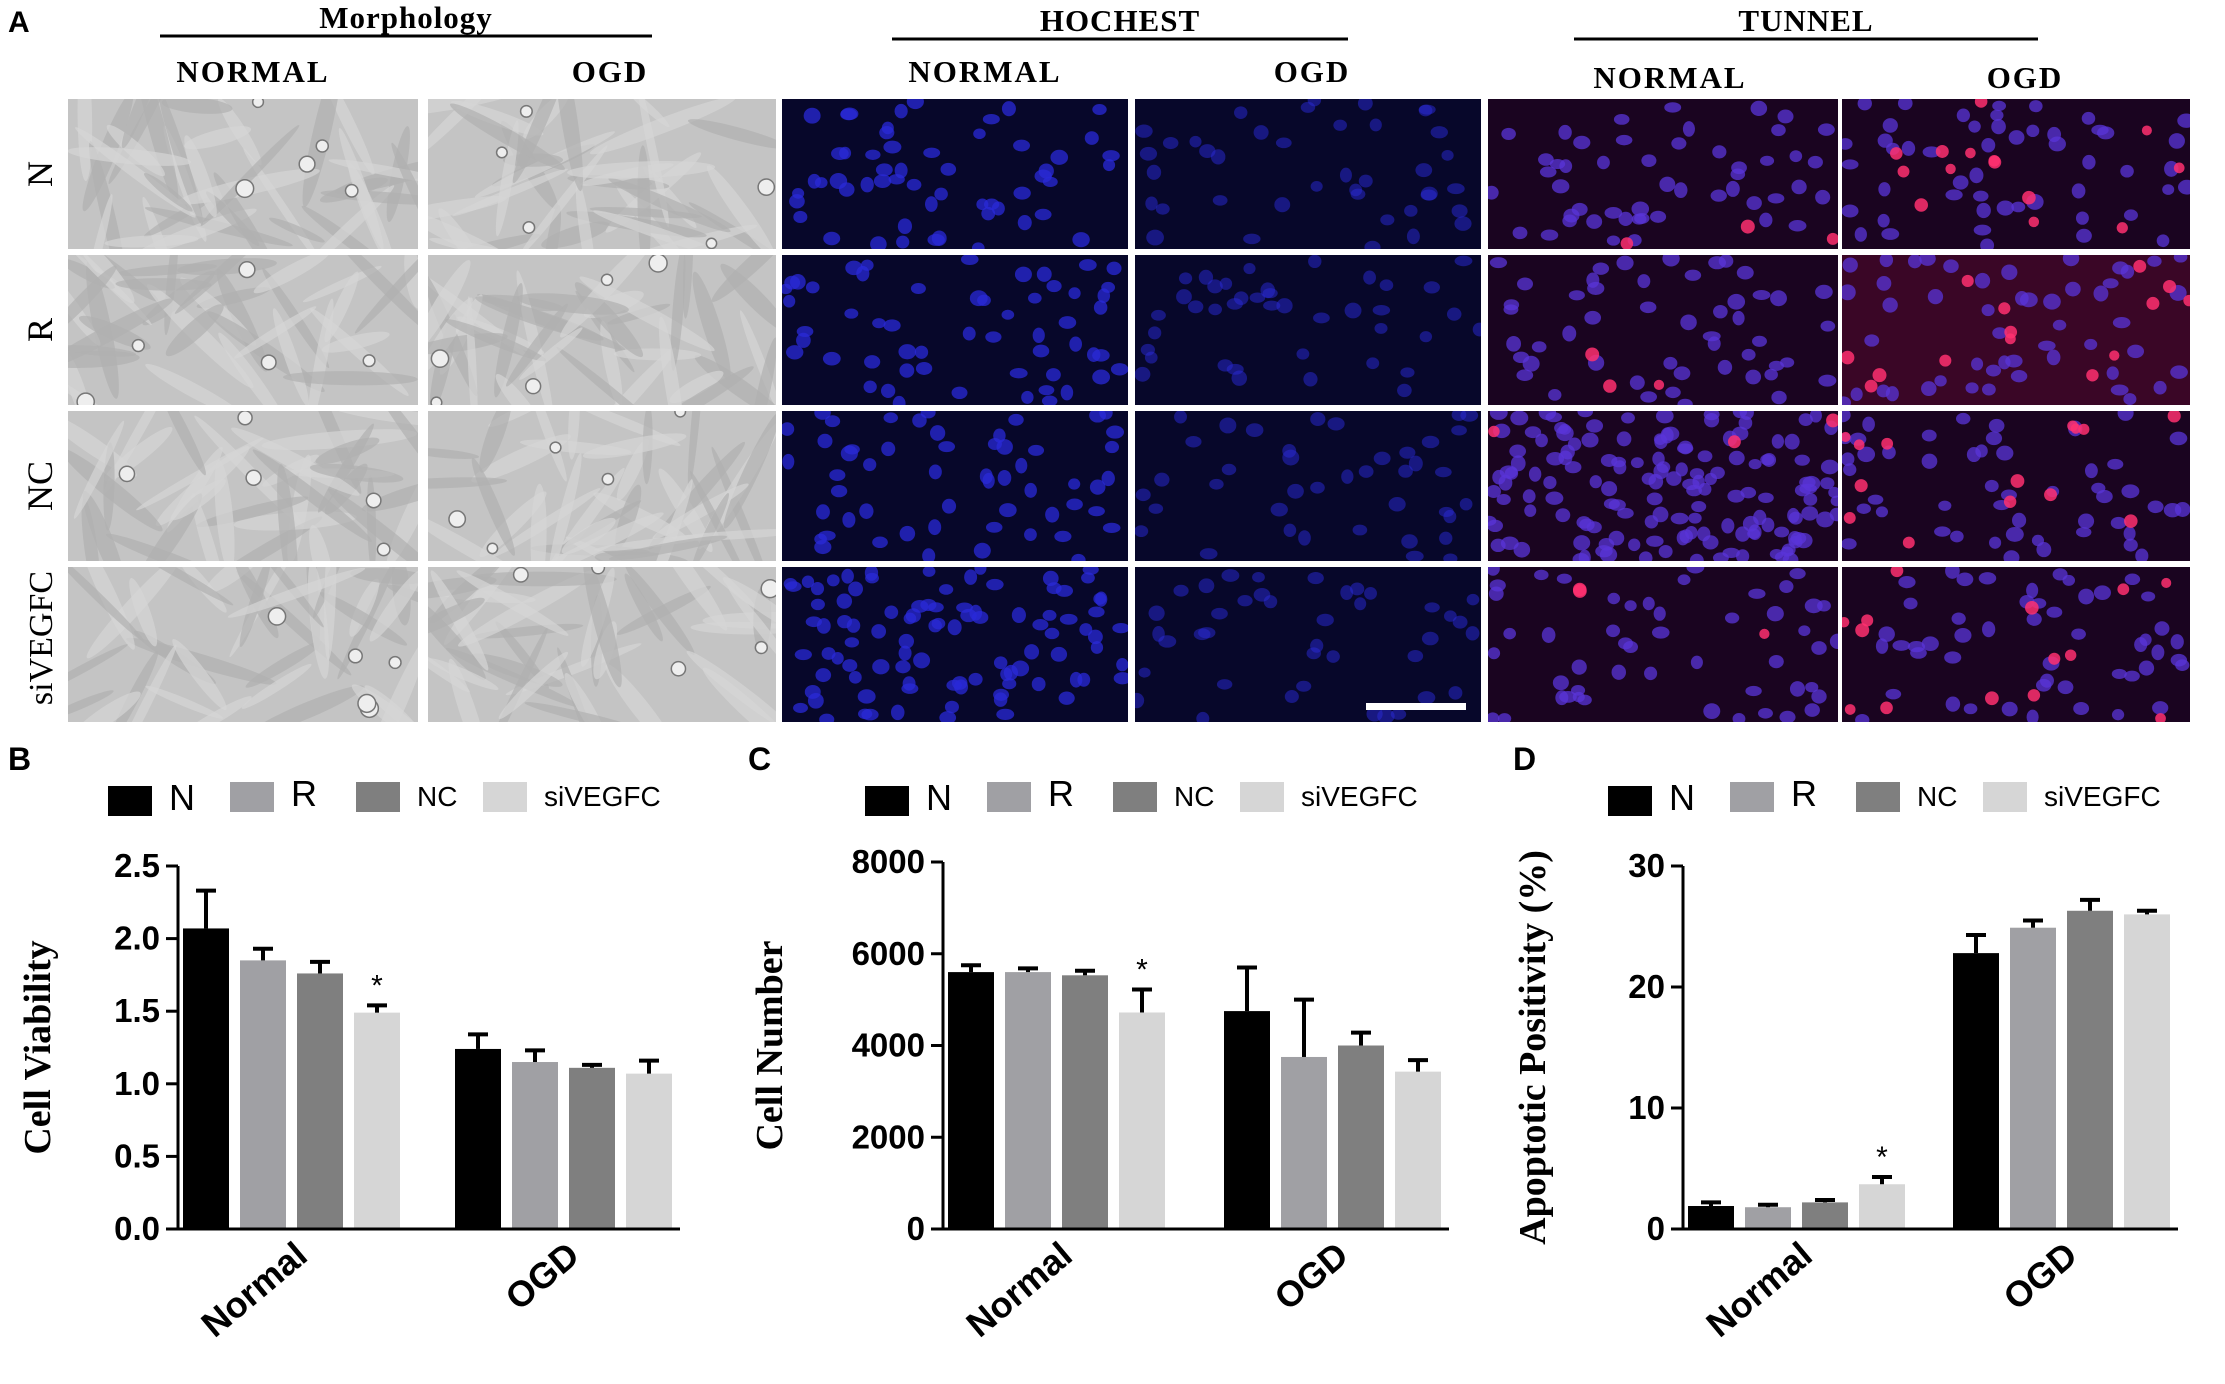  I want to click on micrograph-hoechst-fluorescence-micrograph-nc-ogd, so click(1308, 486).